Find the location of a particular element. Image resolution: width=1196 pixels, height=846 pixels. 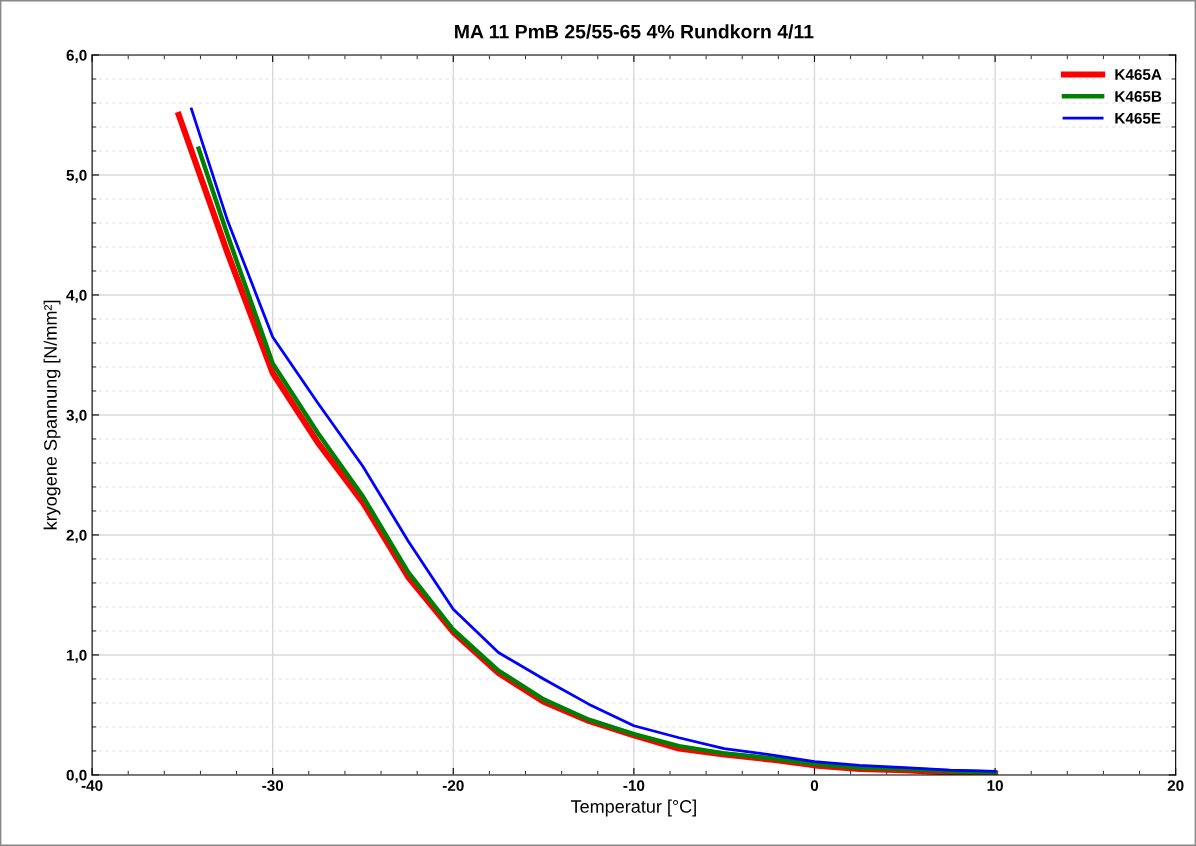

chart-title: MA 11 PmB 25/55-65 4% Rundkorn 4/11 is located at coordinates (634, 31).